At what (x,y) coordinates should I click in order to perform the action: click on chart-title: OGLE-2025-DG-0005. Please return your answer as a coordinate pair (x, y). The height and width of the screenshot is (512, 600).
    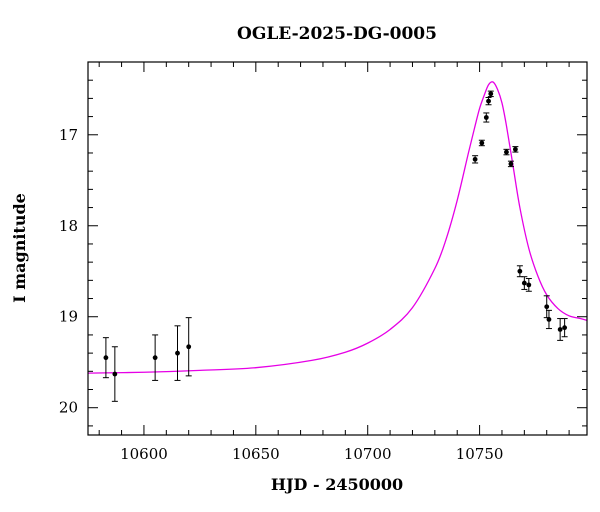
    Looking at the image, I should click on (337, 34).